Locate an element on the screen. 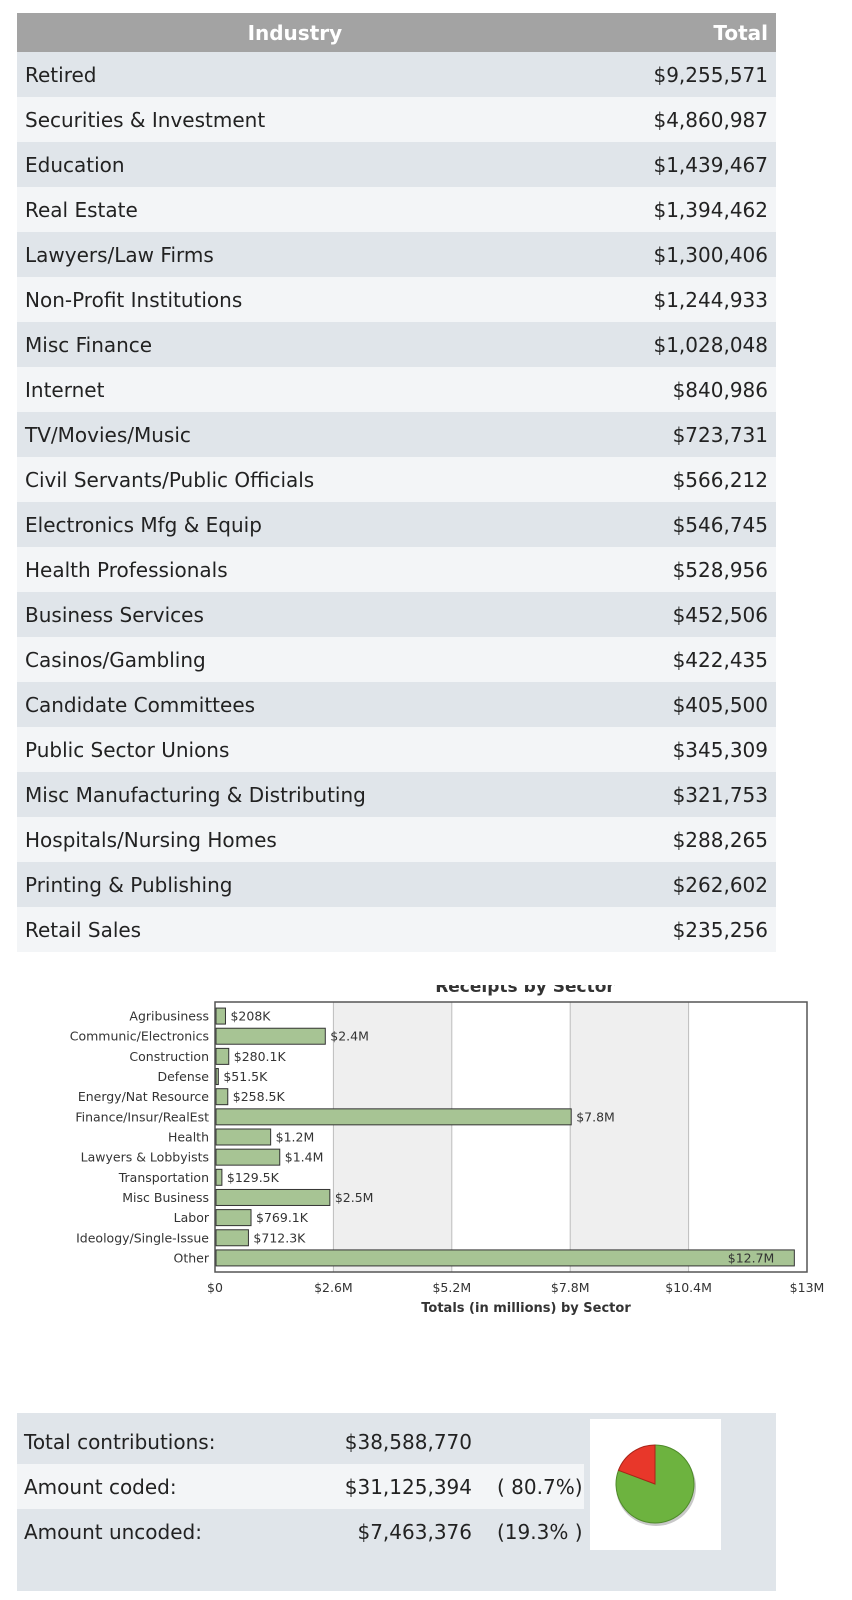 The width and height of the screenshot is (852, 1600). industry-name: Civil Servants/Public Officials is located at coordinates (170, 479).